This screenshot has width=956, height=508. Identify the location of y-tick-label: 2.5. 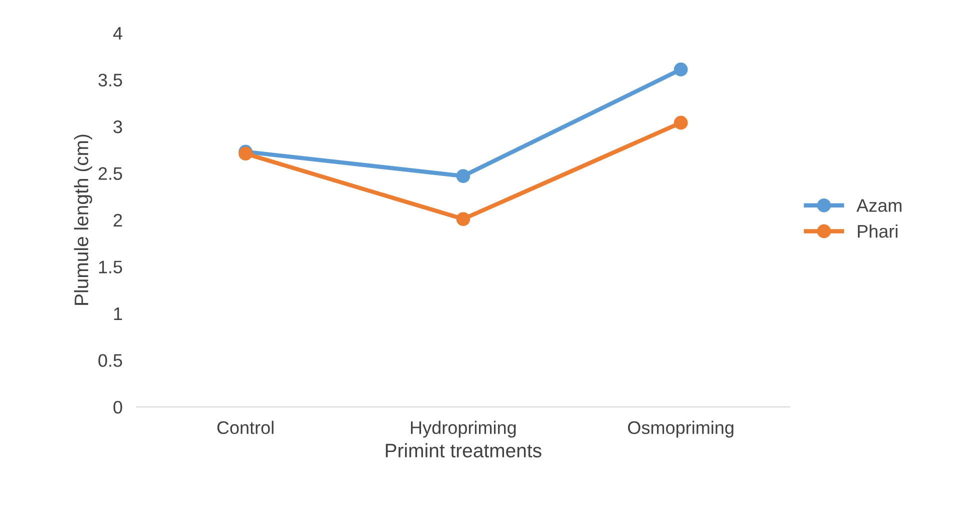
(110, 173).